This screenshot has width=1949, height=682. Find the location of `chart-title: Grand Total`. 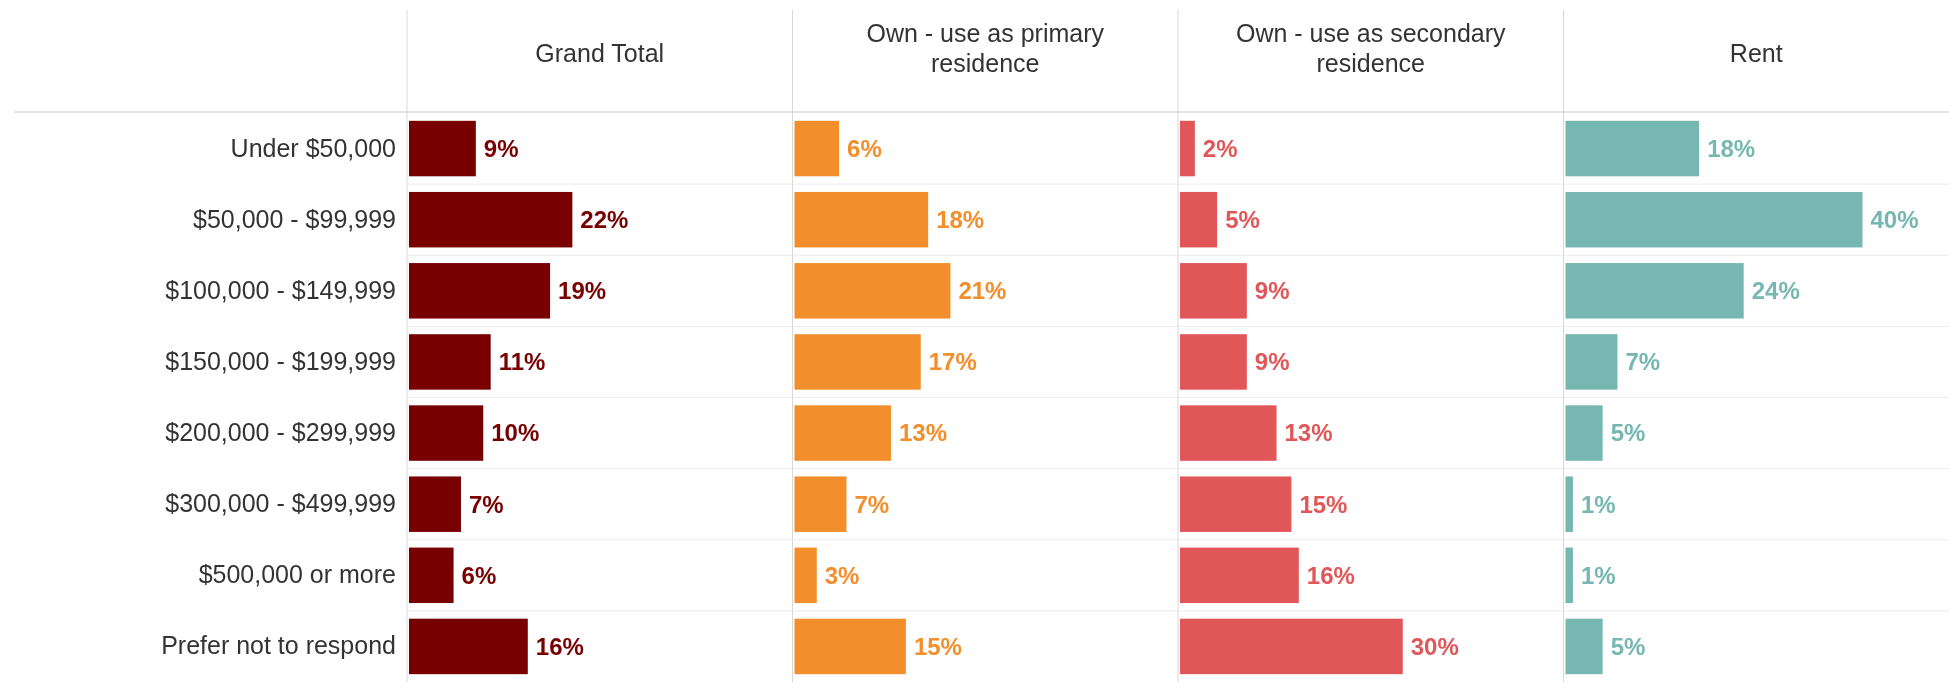

chart-title: Grand Total is located at coordinates (600, 53).